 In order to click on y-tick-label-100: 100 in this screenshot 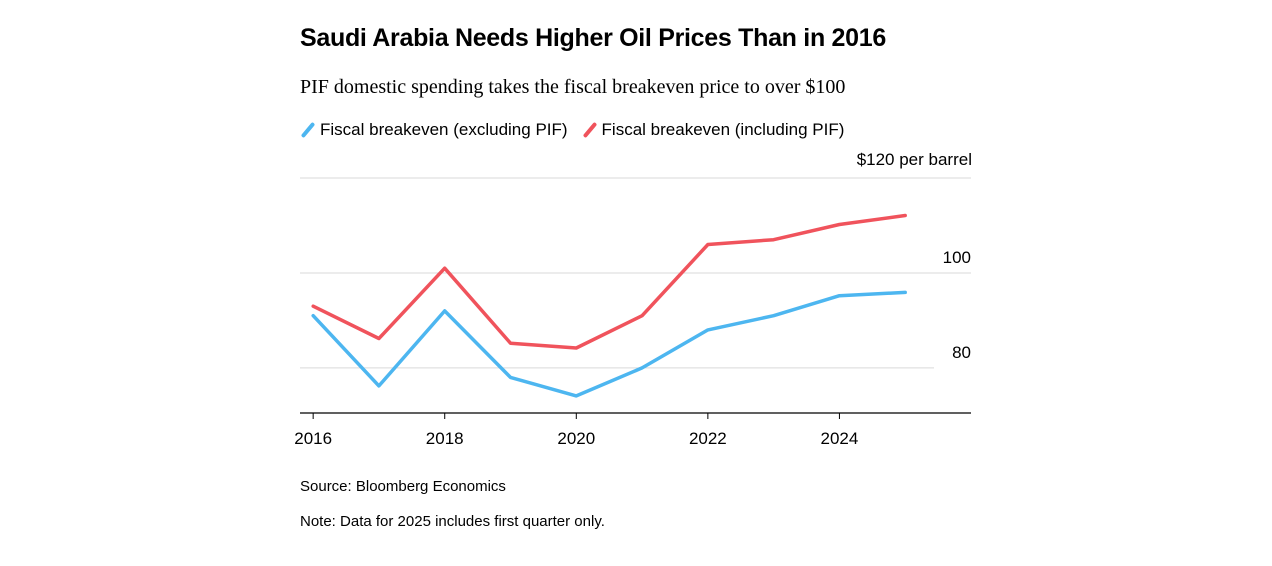, I will do `click(957, 257)`.